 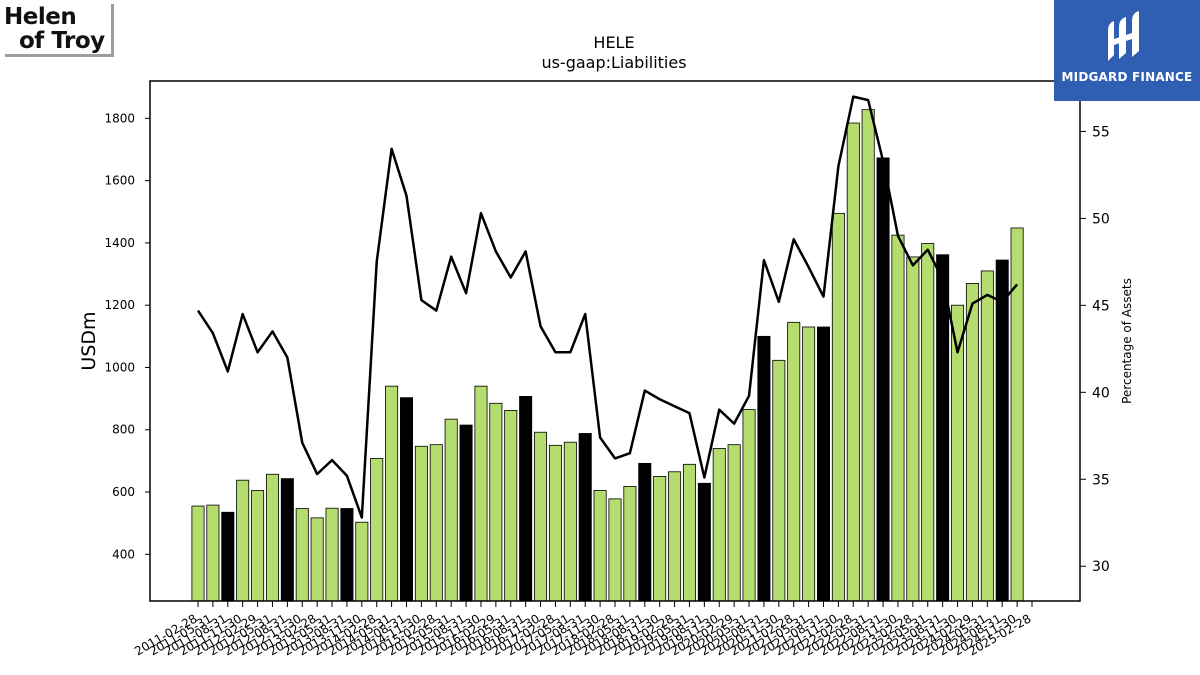 What do you see at coordinates (119, 181) in the screenshot?
I see `y-tick-label: 1600` at bounding box center [119, 181].